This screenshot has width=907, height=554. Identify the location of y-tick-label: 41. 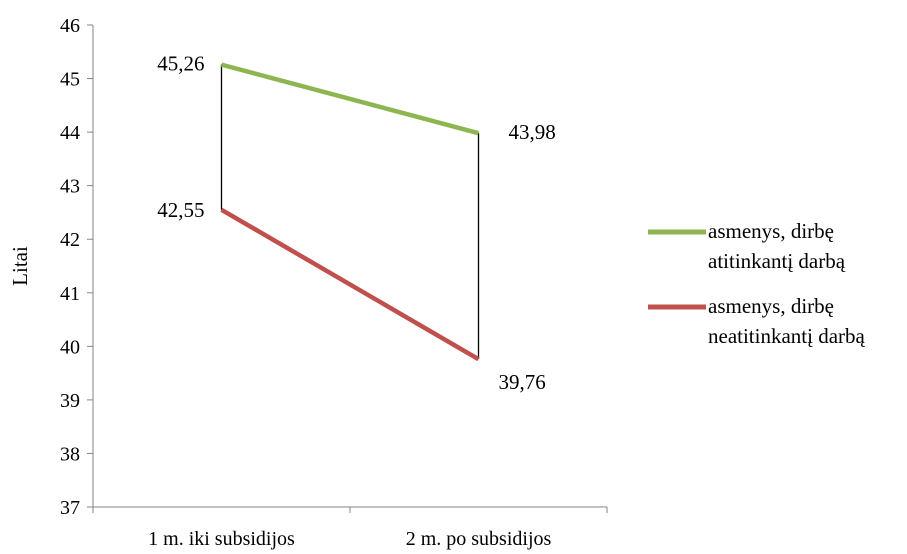
(70, 294).